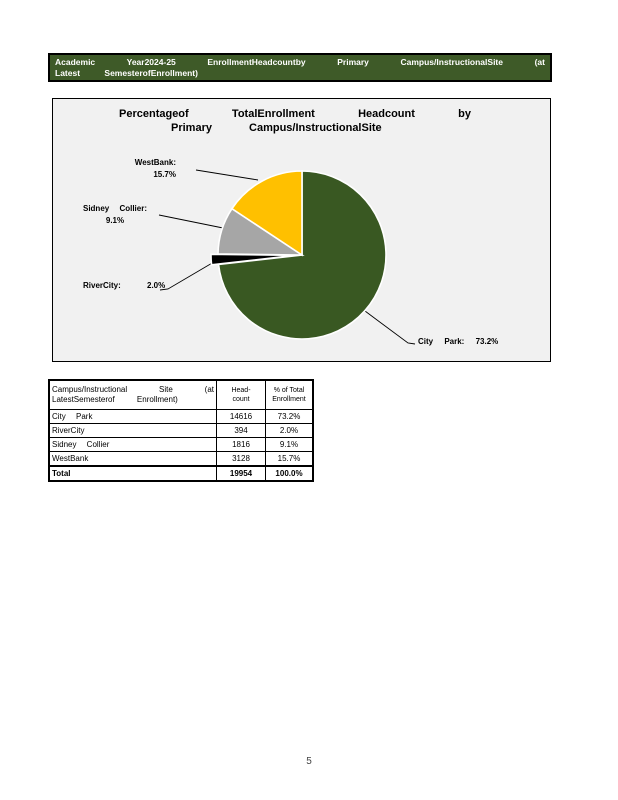 The image size is (618, 800). I want to click on chart-title-line2: Primary Campus/InstructionalSite, so click(276, 127).